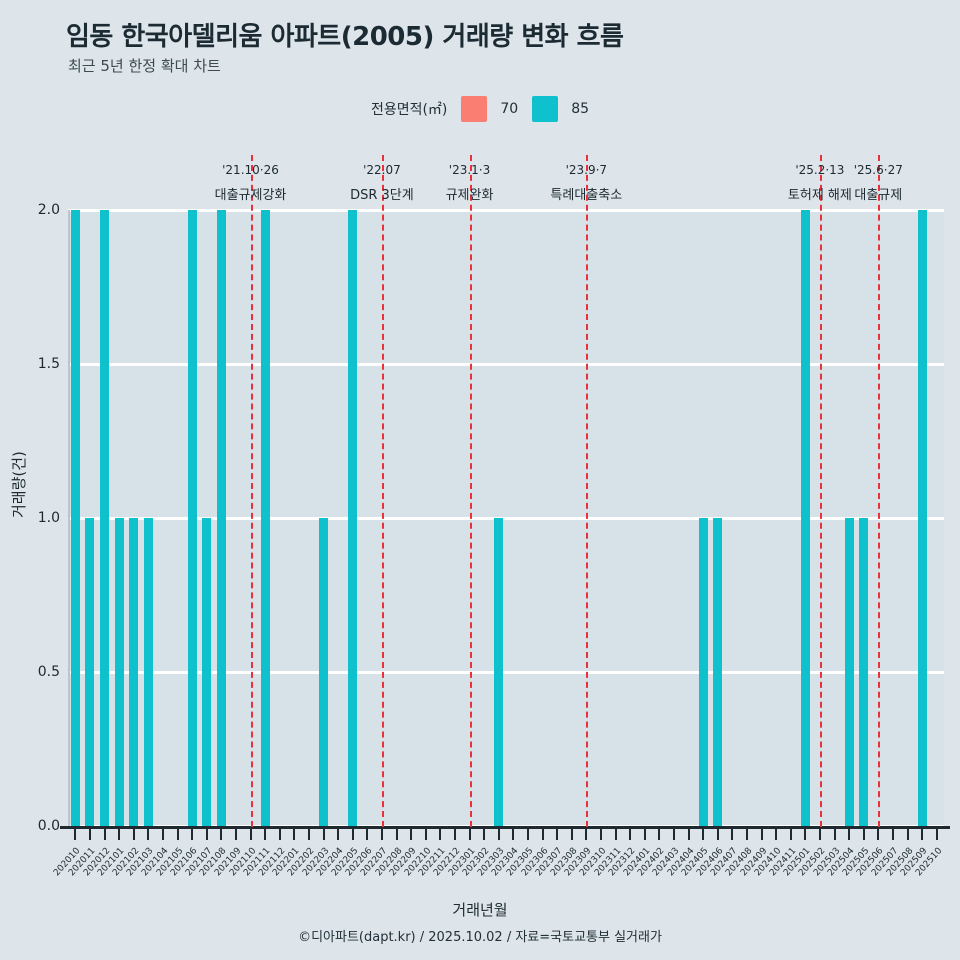 The image size is (960, 960). What do you see at coordinates (382, 170) in the screenshot?
I see `event-date-label-1: '22.07` at bounding box center [382, 170].